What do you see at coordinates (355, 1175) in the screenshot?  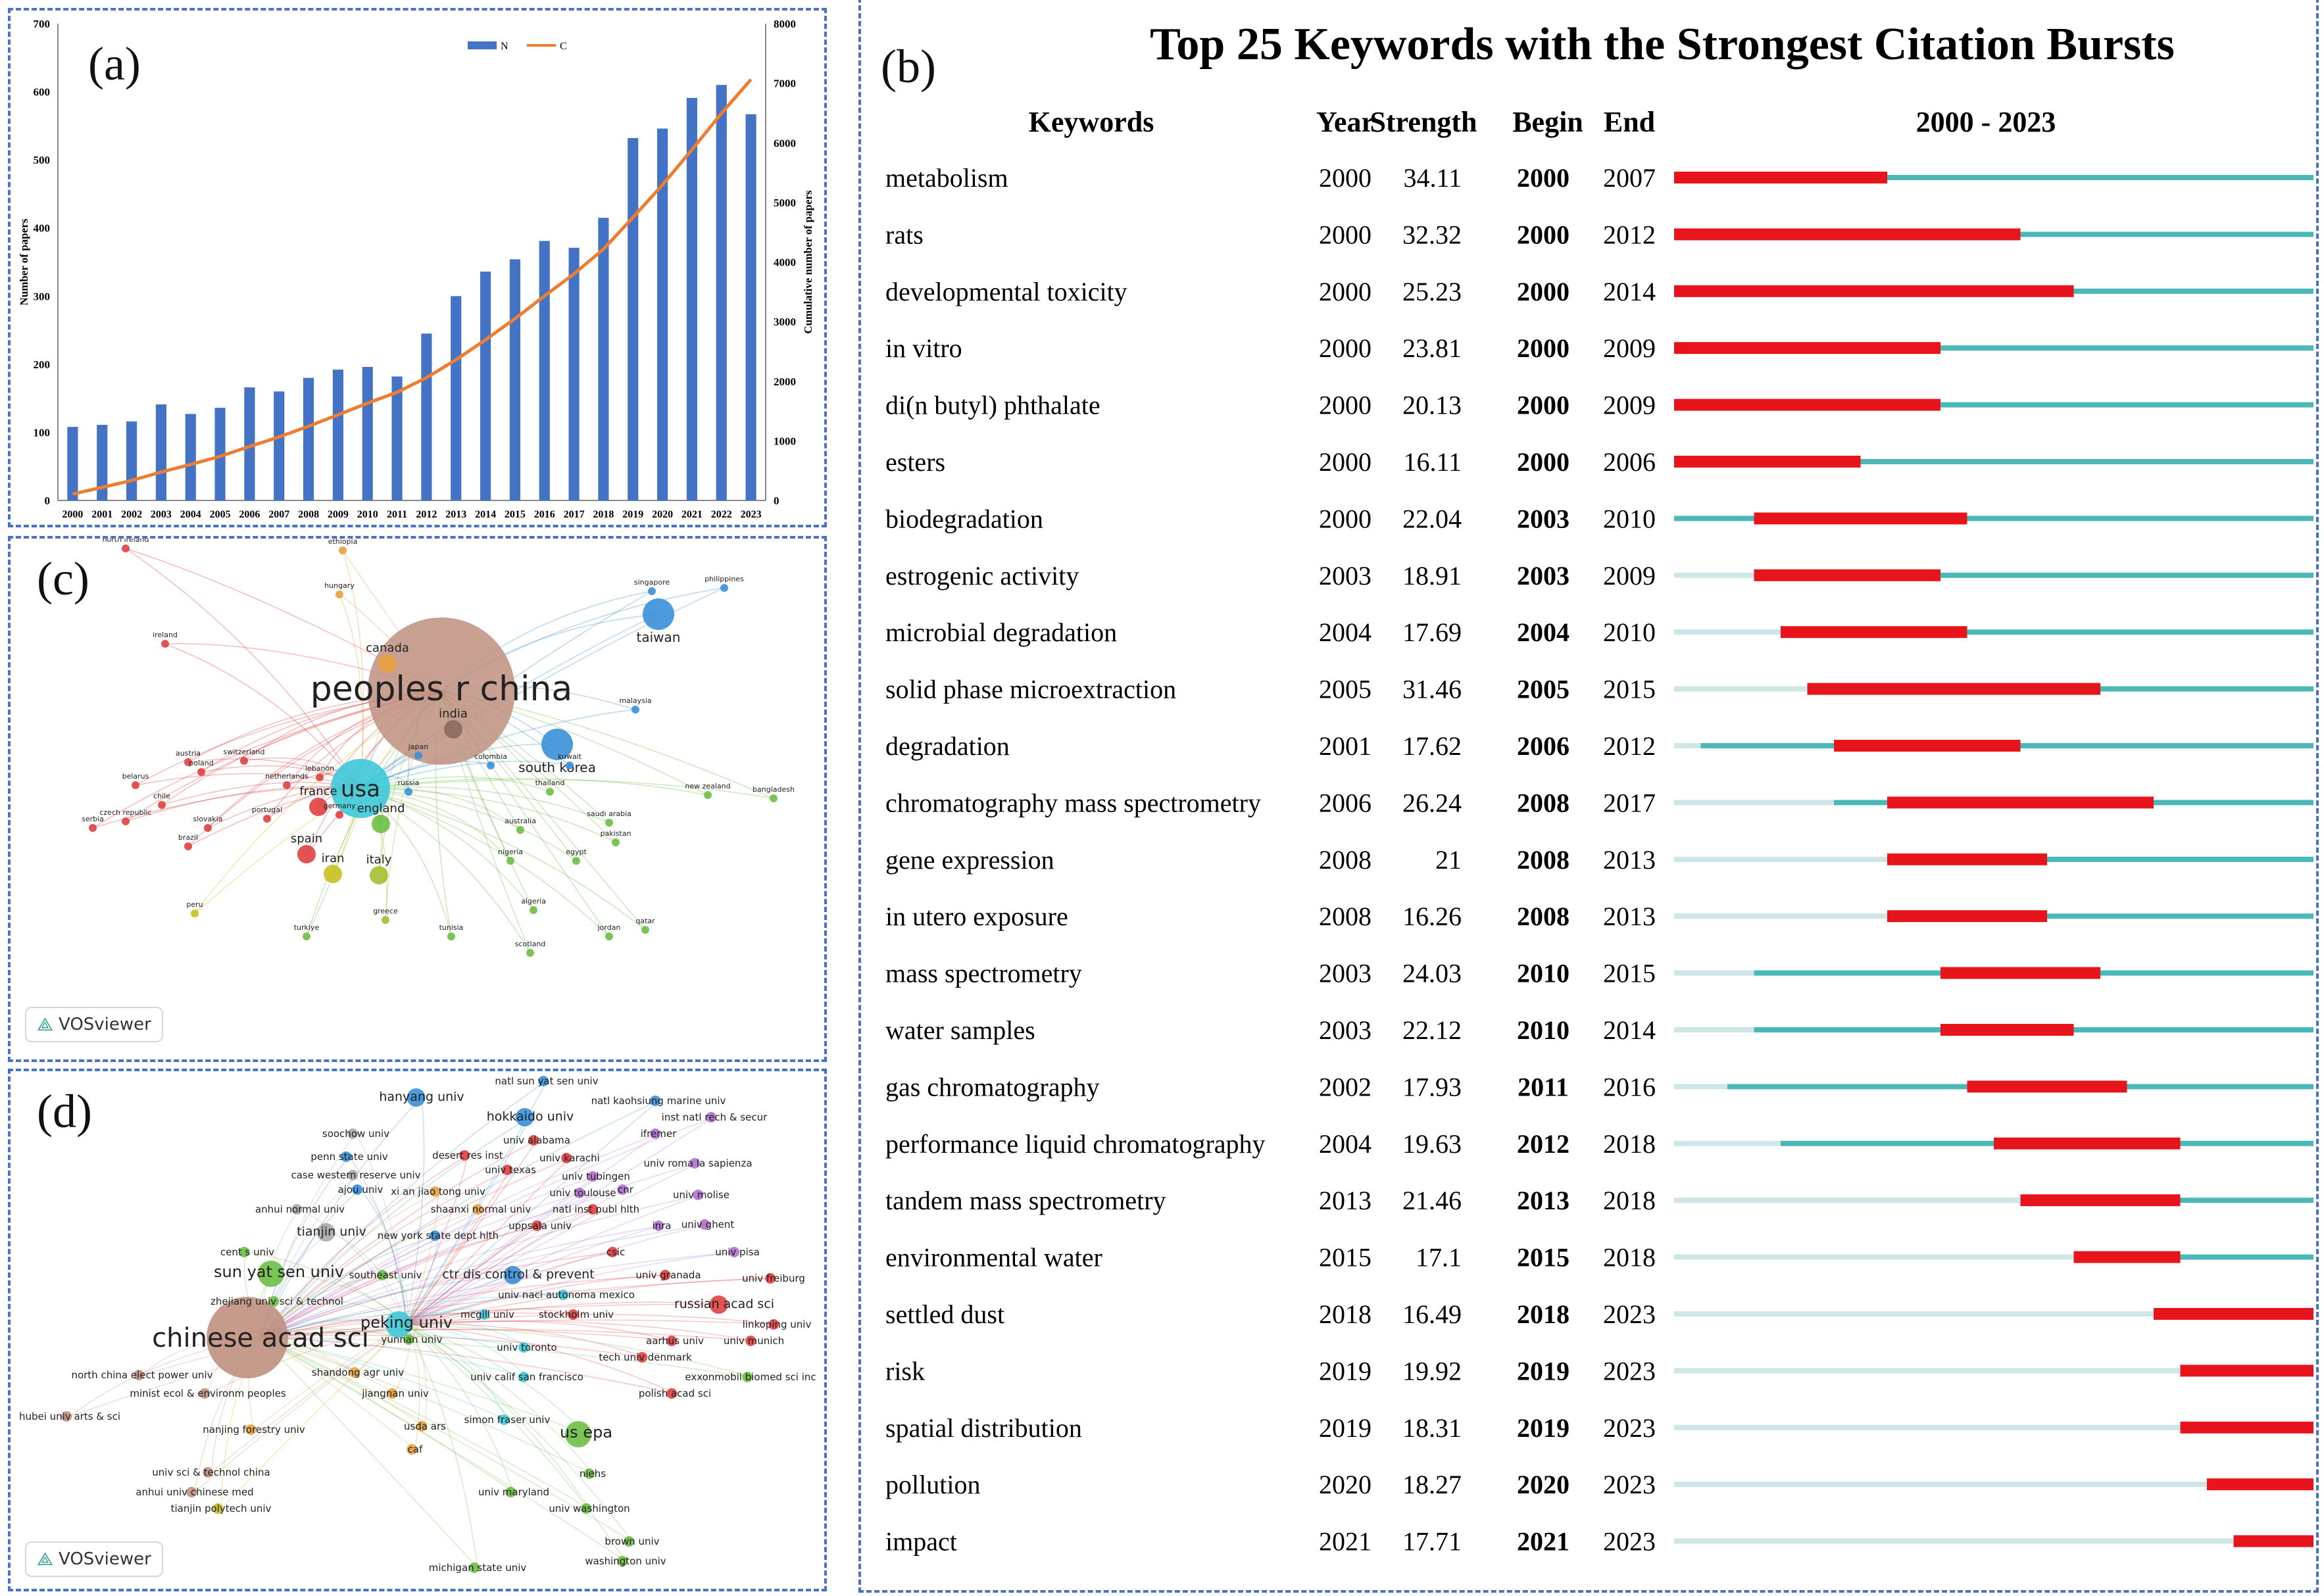 I see `node-label: case western reserve univ` at bounding box center [355, 1175].